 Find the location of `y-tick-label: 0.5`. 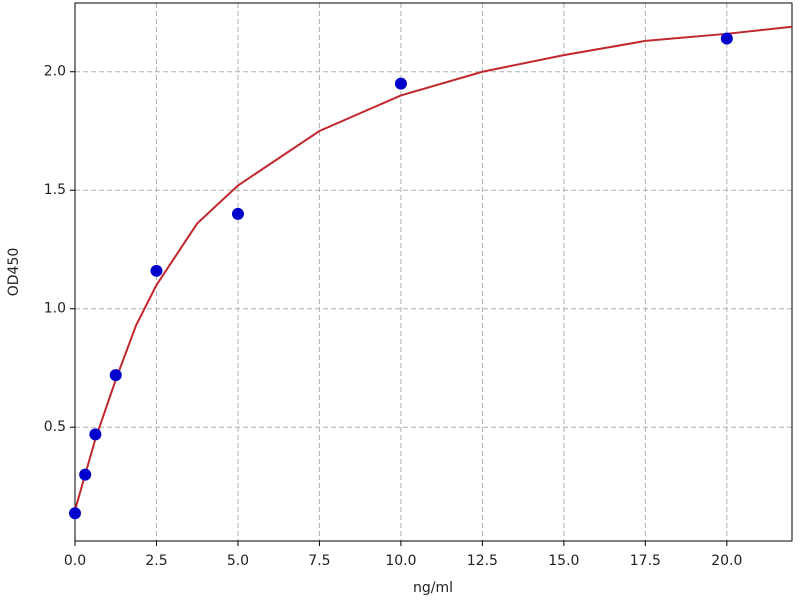

y-tick-label: 0.5 is located at coordinates (55, 427).